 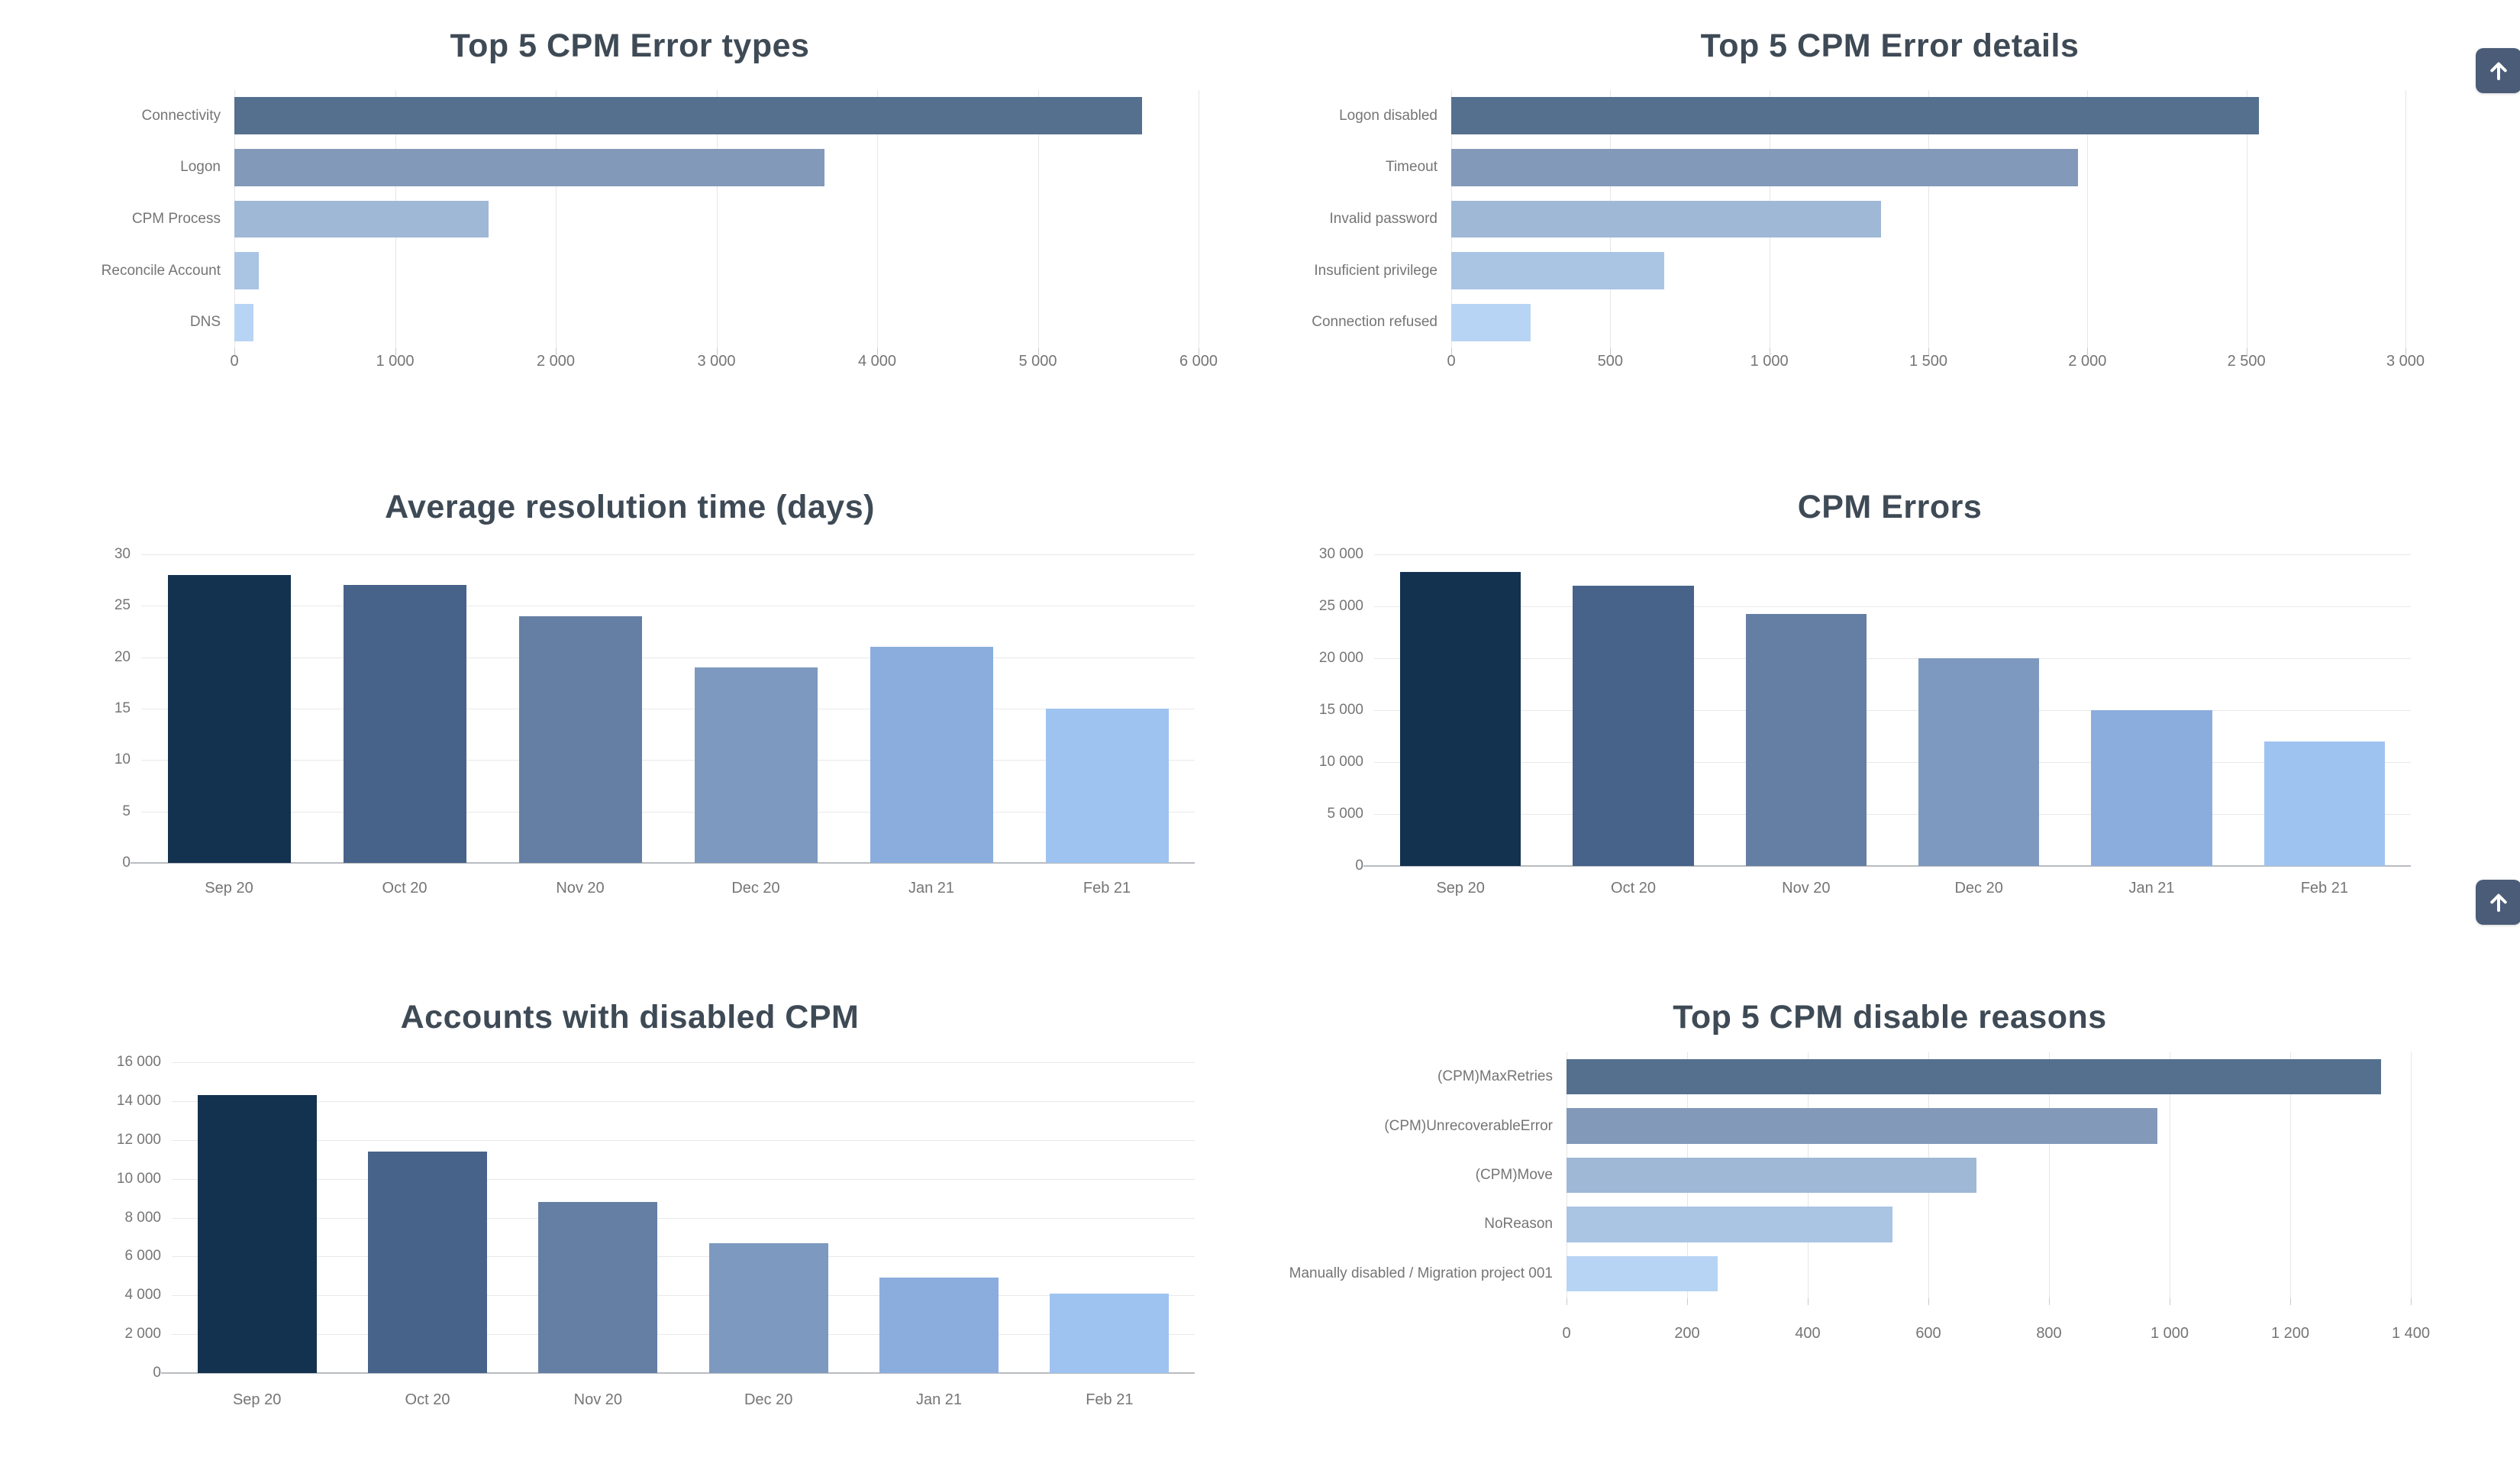 I want to click on chart-title: Top 5 CPM Error details, so click(x=1890, y=45).